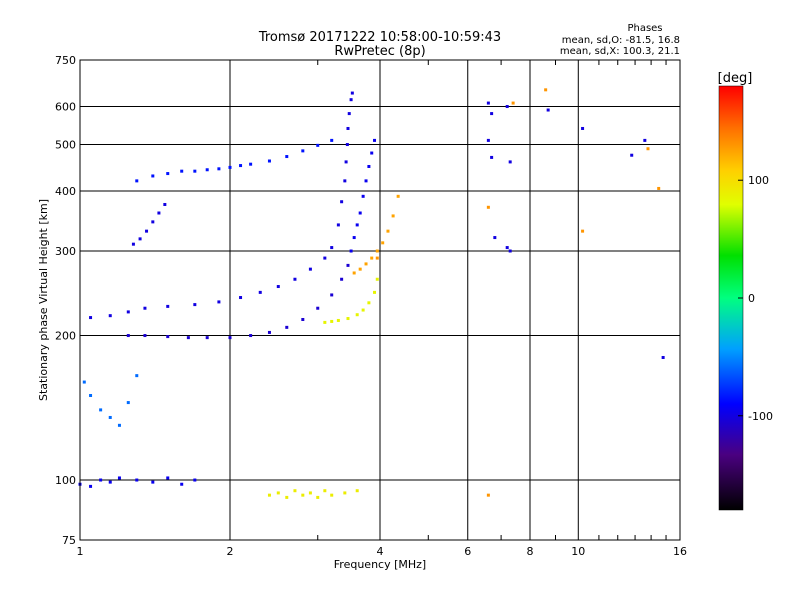 Image resolution: width=800 pixels, height=600 pixels. What do you see at coordinates (751, 298) in the screenshot?
I see `colorbar-tick-label: 0` at bounding box center [751, 298].